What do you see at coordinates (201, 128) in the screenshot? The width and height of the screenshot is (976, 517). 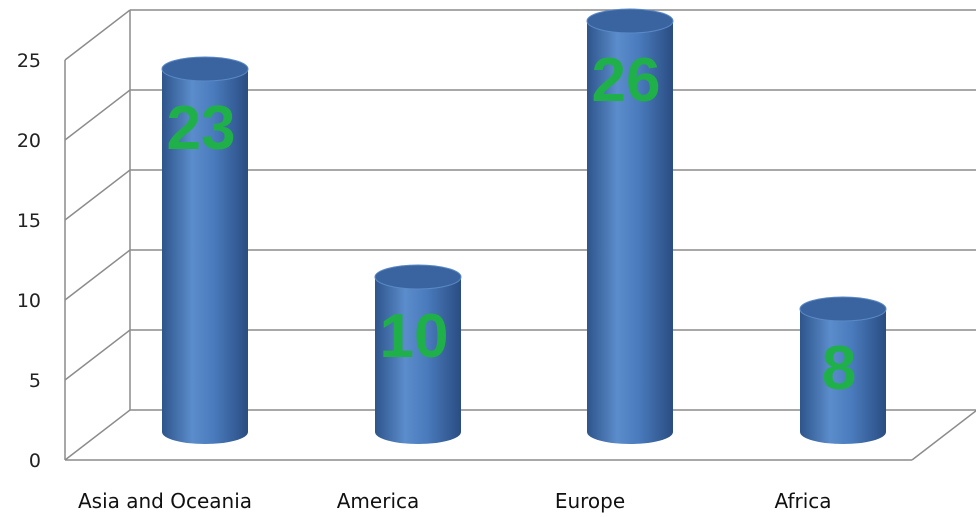 I see `data-label: 23` at bounding box center [201, 128].